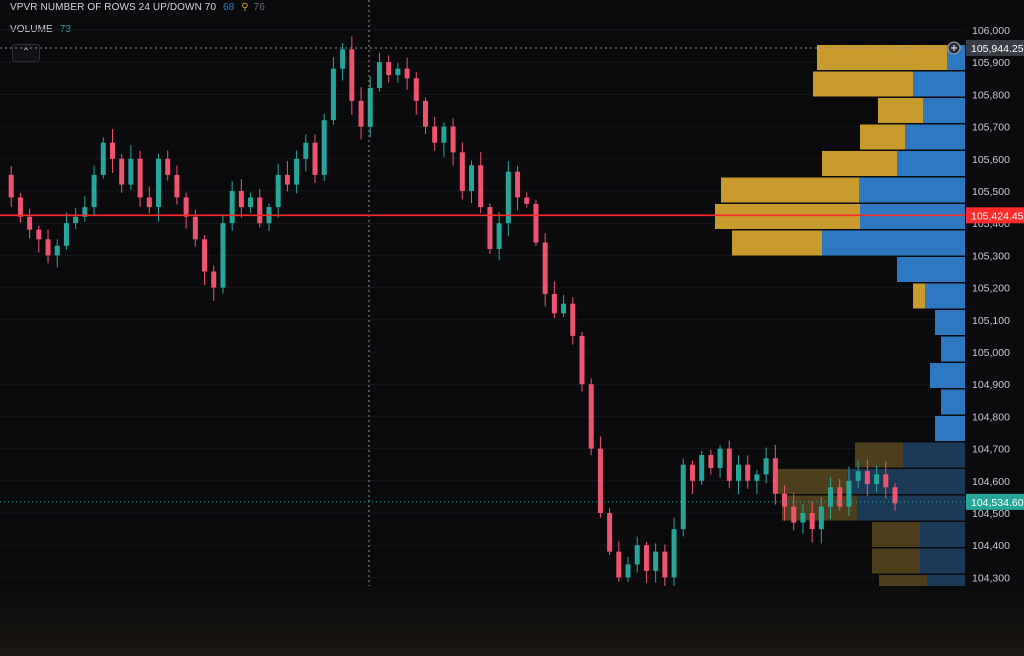 The image size is (1024, 656). I want to click on chevron-up-icon: ⌃, so click(26, 52).